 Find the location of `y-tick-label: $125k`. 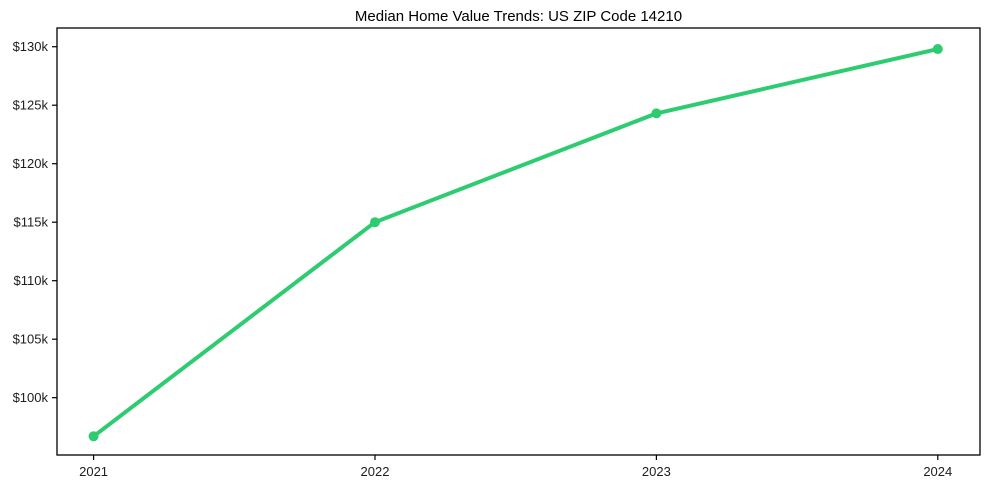

y-tick-label: $125k is located at coordinates (31, 105).